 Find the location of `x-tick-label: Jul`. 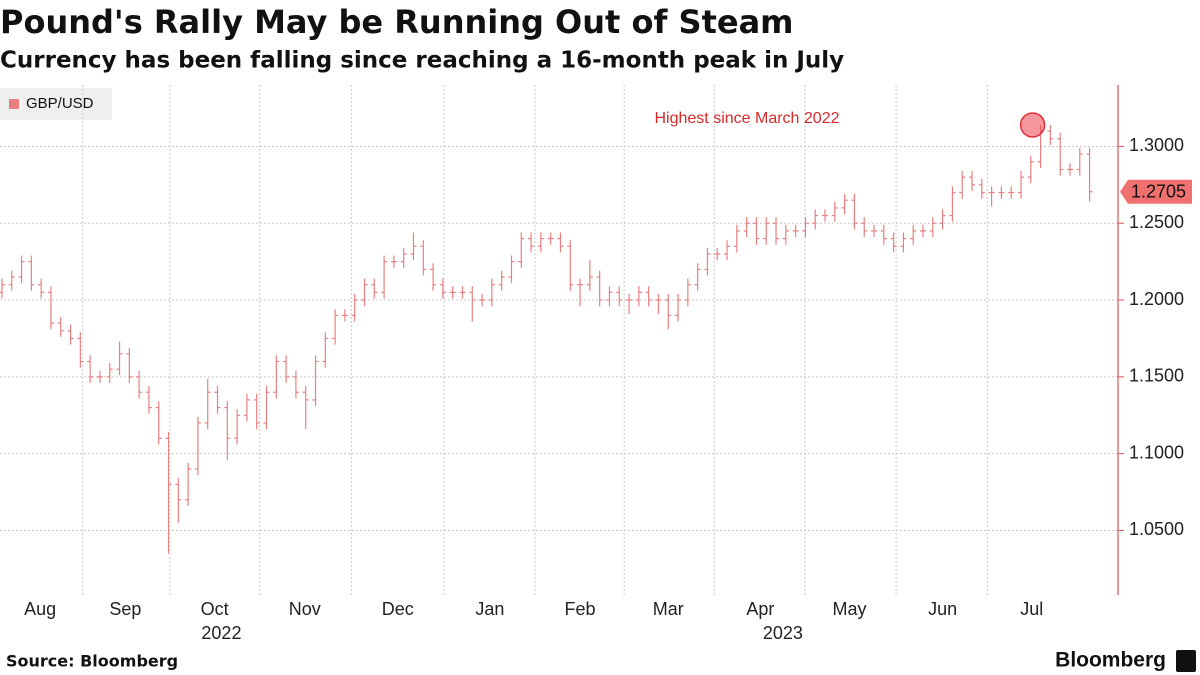

x-tick-label: Jul is located at coordinates (1031, 609).